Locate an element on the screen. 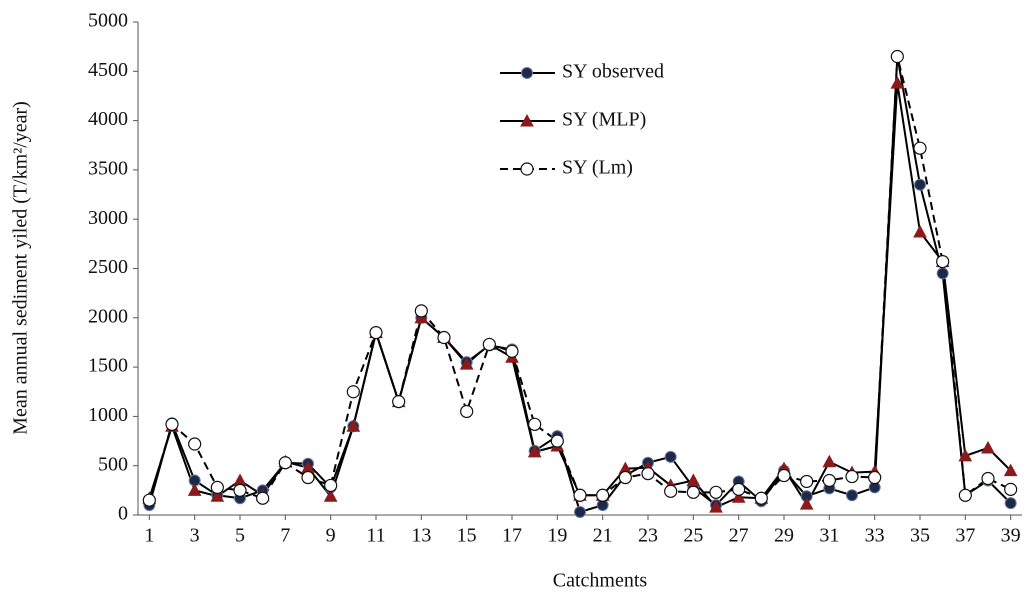  x-tick-label: 39 is located at coordinates (1011, 536).